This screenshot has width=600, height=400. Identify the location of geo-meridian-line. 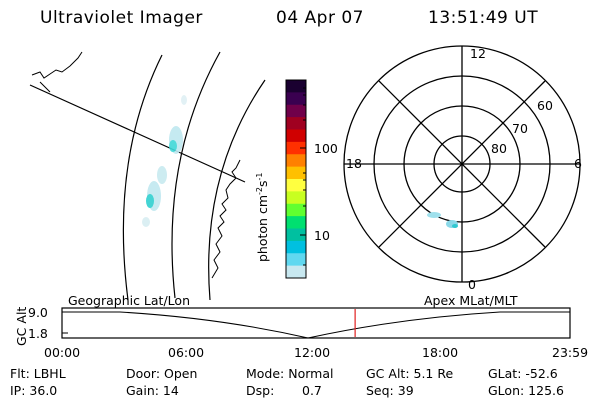
(137, 133).